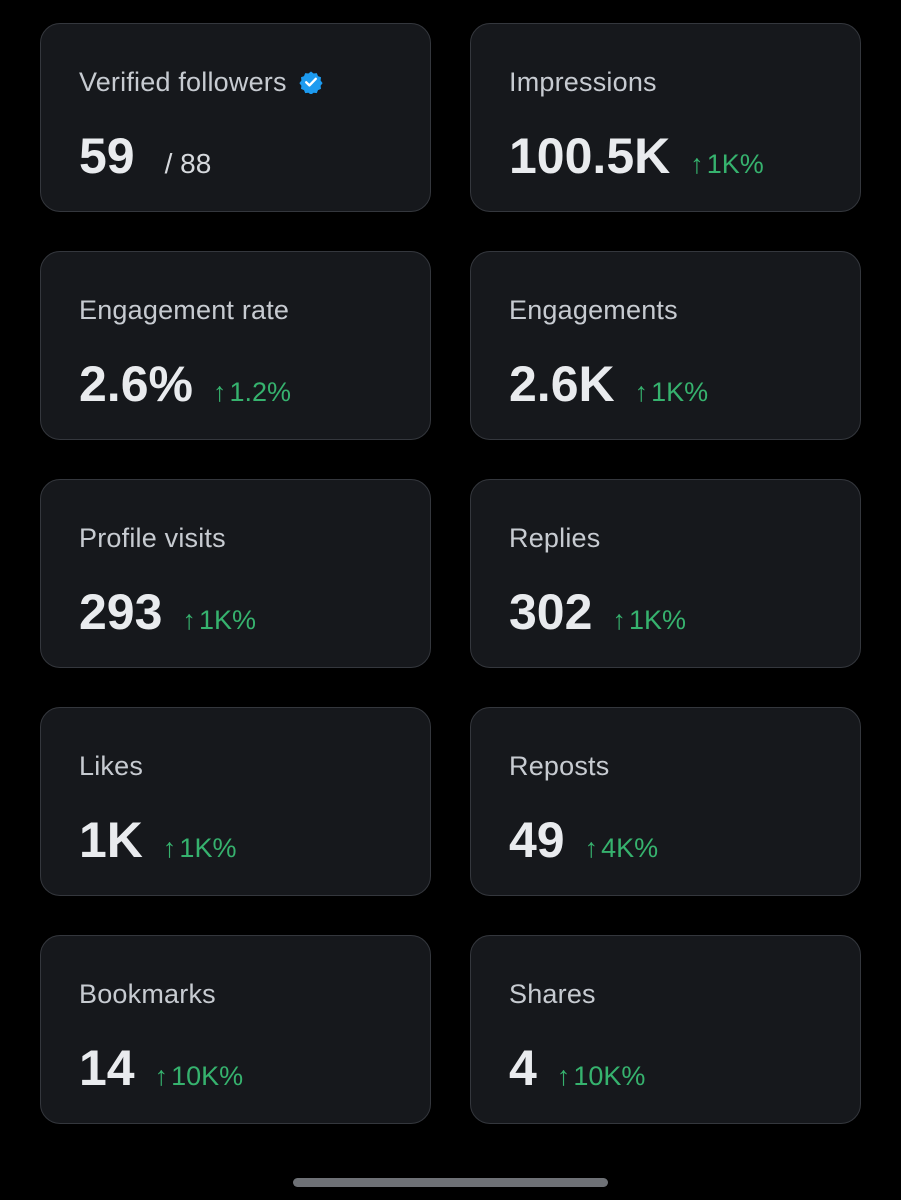  Describe the element at coordinates (136, 384) in the screenshot. I see `metric-value: 2.6%` at that location.